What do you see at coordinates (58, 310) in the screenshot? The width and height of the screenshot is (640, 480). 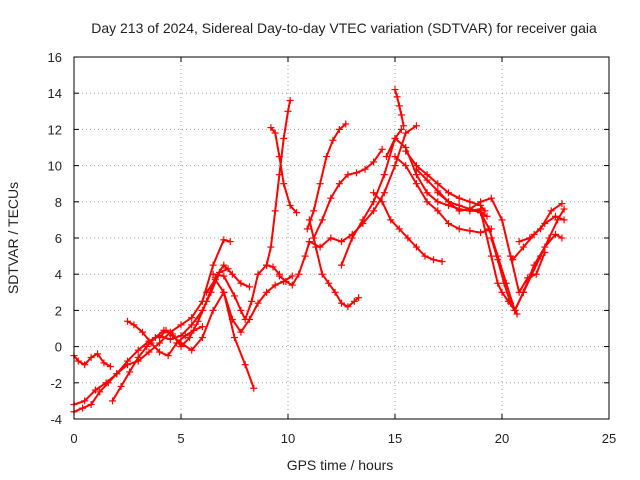 I see `y-tick-label: 2` at bounding box center [58, 310].